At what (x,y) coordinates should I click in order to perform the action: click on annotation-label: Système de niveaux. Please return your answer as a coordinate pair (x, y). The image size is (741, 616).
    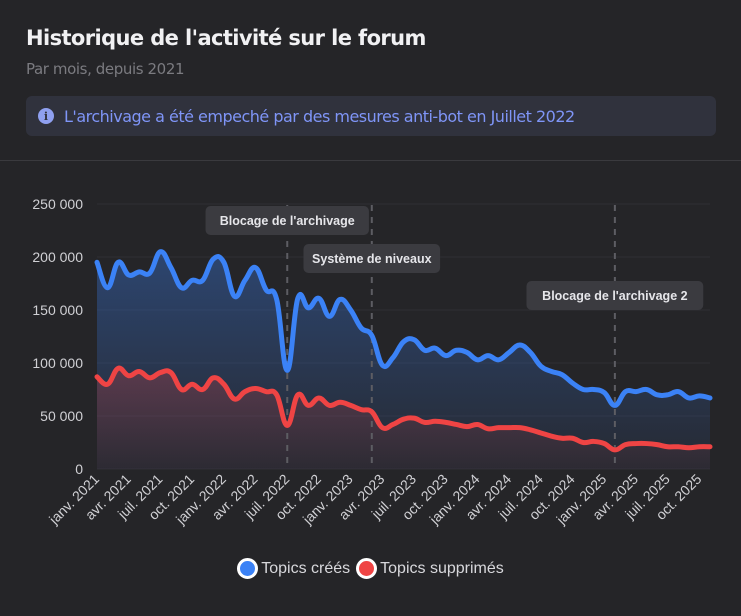
    Looking at the image, I should click on (372, 259).